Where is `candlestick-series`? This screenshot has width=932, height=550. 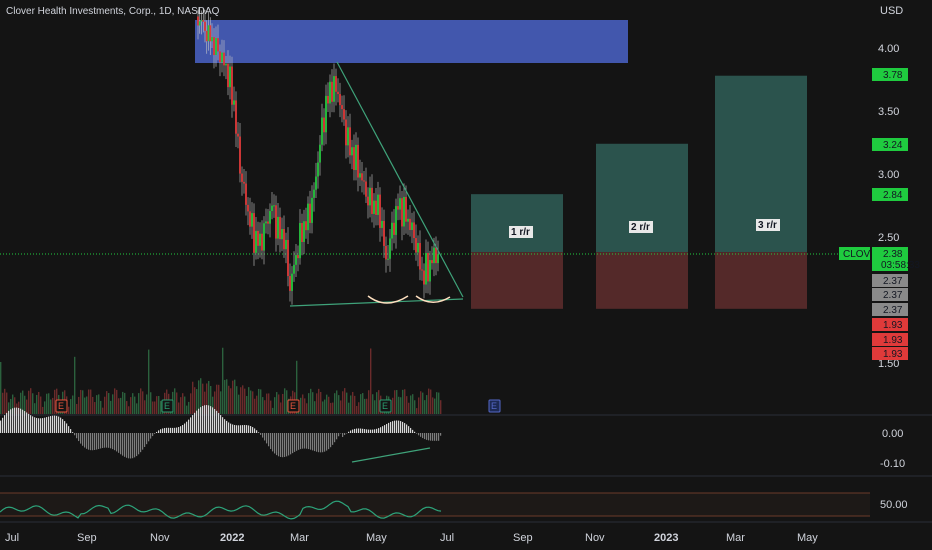
candlestick-series is located at coordinates (318, 156).